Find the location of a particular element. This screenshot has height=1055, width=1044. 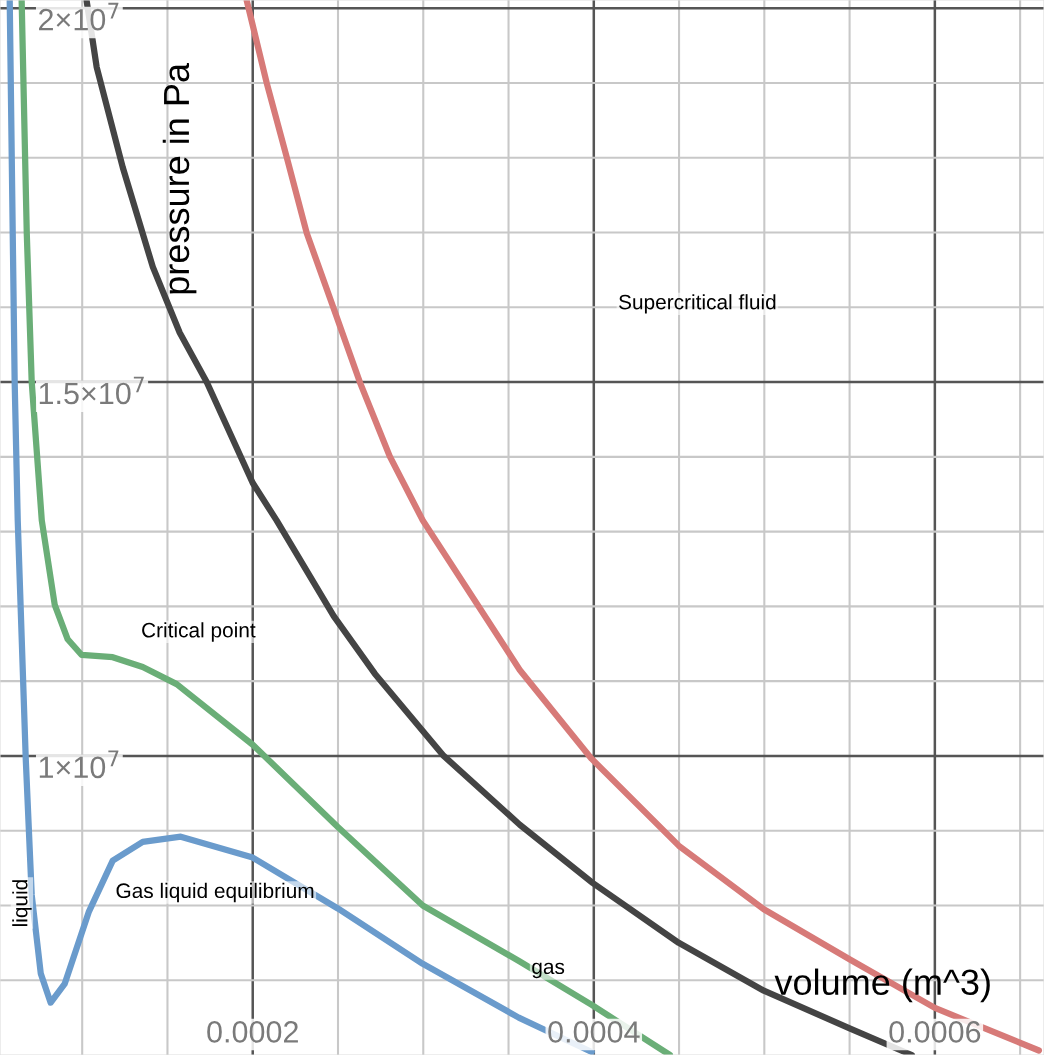

y-tick-label: 1×10$^{7}$ is located at coordinates (79, 764).